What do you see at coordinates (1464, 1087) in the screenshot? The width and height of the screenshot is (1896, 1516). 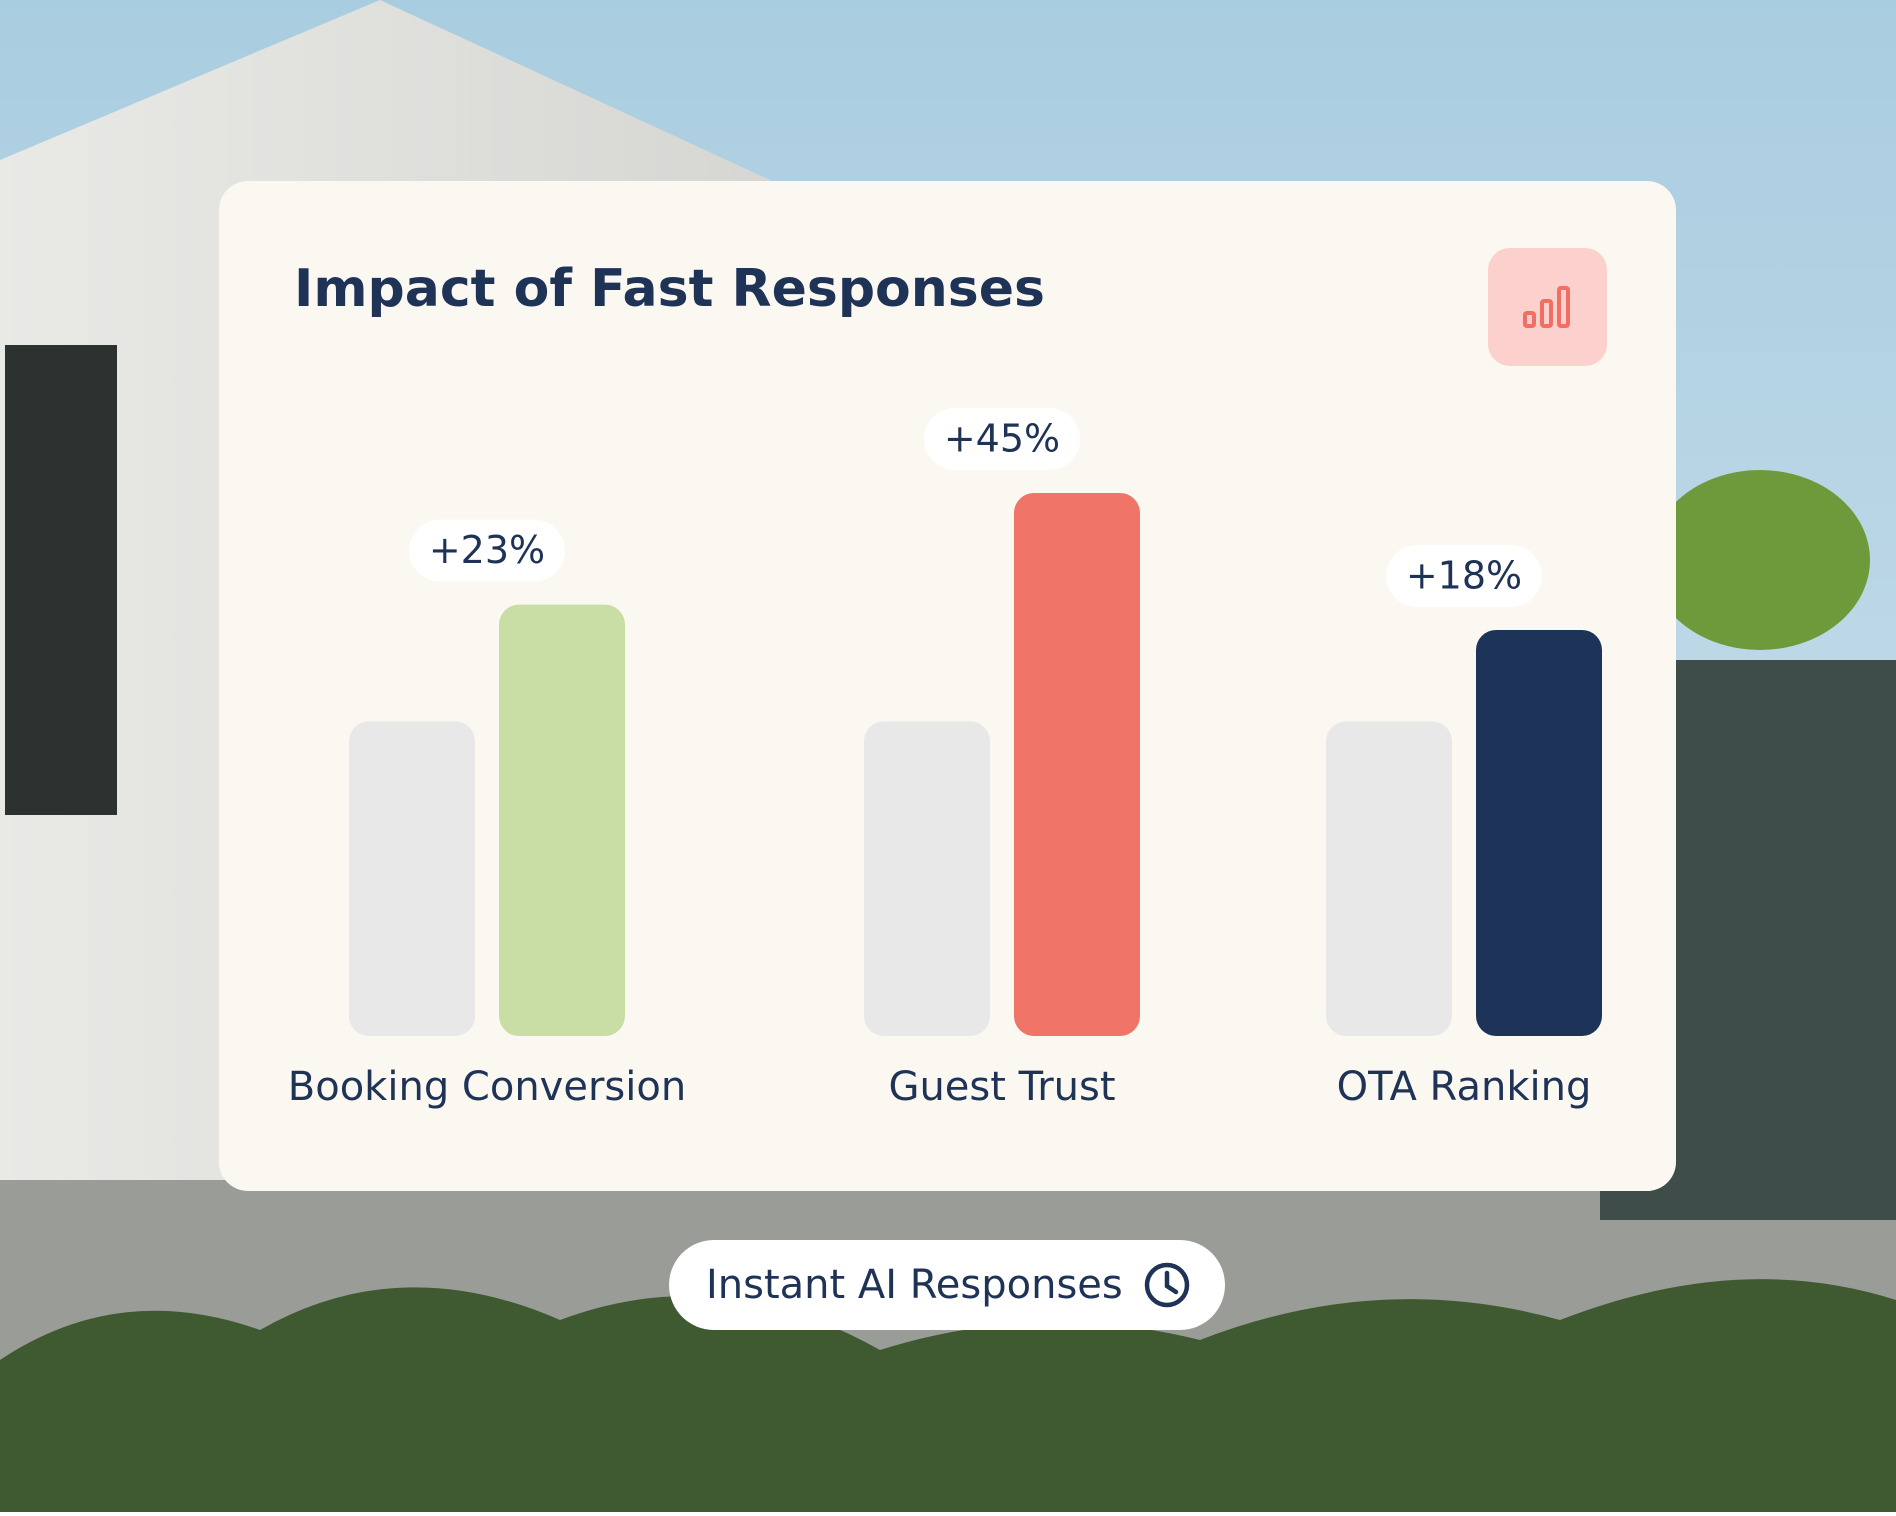 I see `category-label: OTA Ranking` at bounding box center [1464, 1087].